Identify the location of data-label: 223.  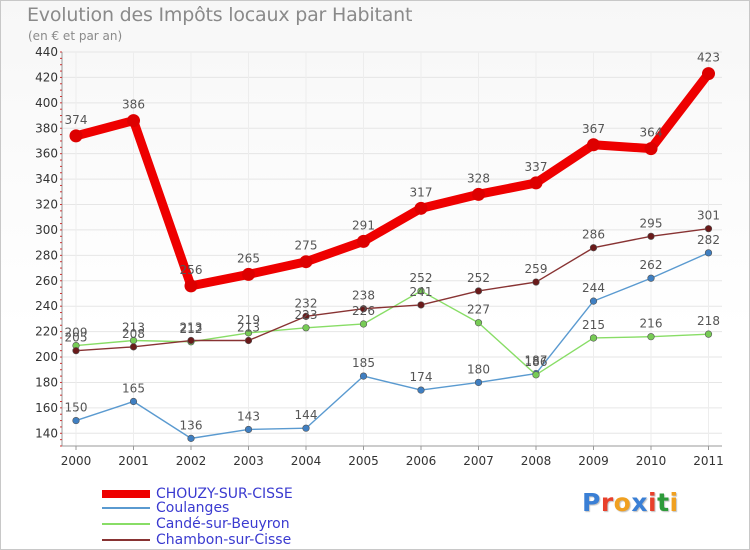
(306, 315).